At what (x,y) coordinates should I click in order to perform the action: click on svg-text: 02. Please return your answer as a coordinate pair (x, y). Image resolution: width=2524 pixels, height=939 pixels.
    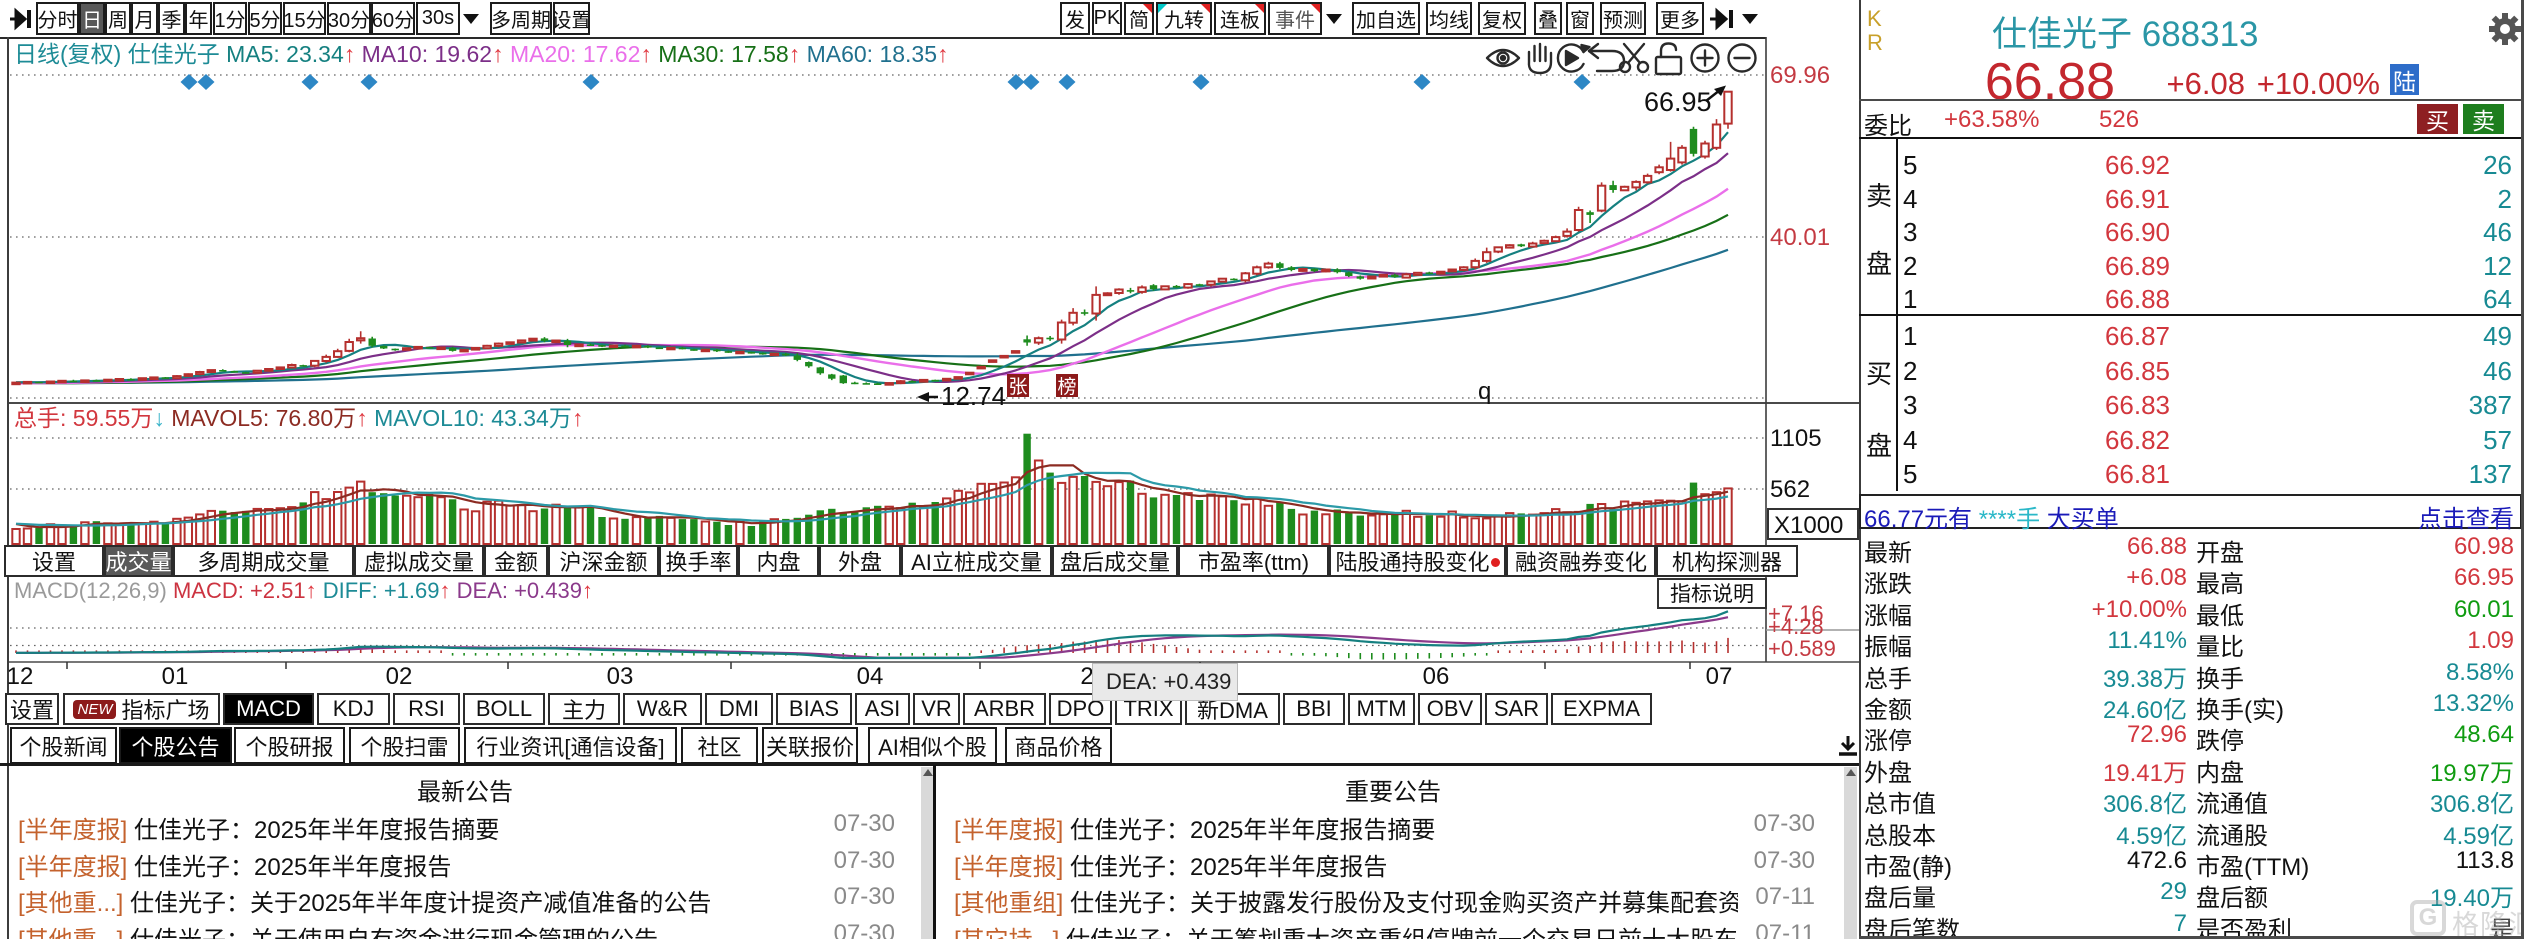
    Looking at the image, I should click on (399, 676).